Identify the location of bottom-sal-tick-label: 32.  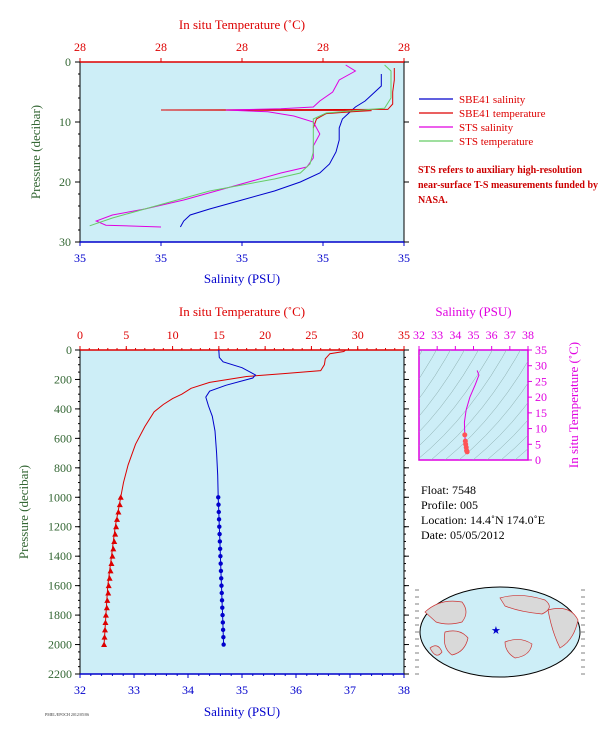
(80, 690).